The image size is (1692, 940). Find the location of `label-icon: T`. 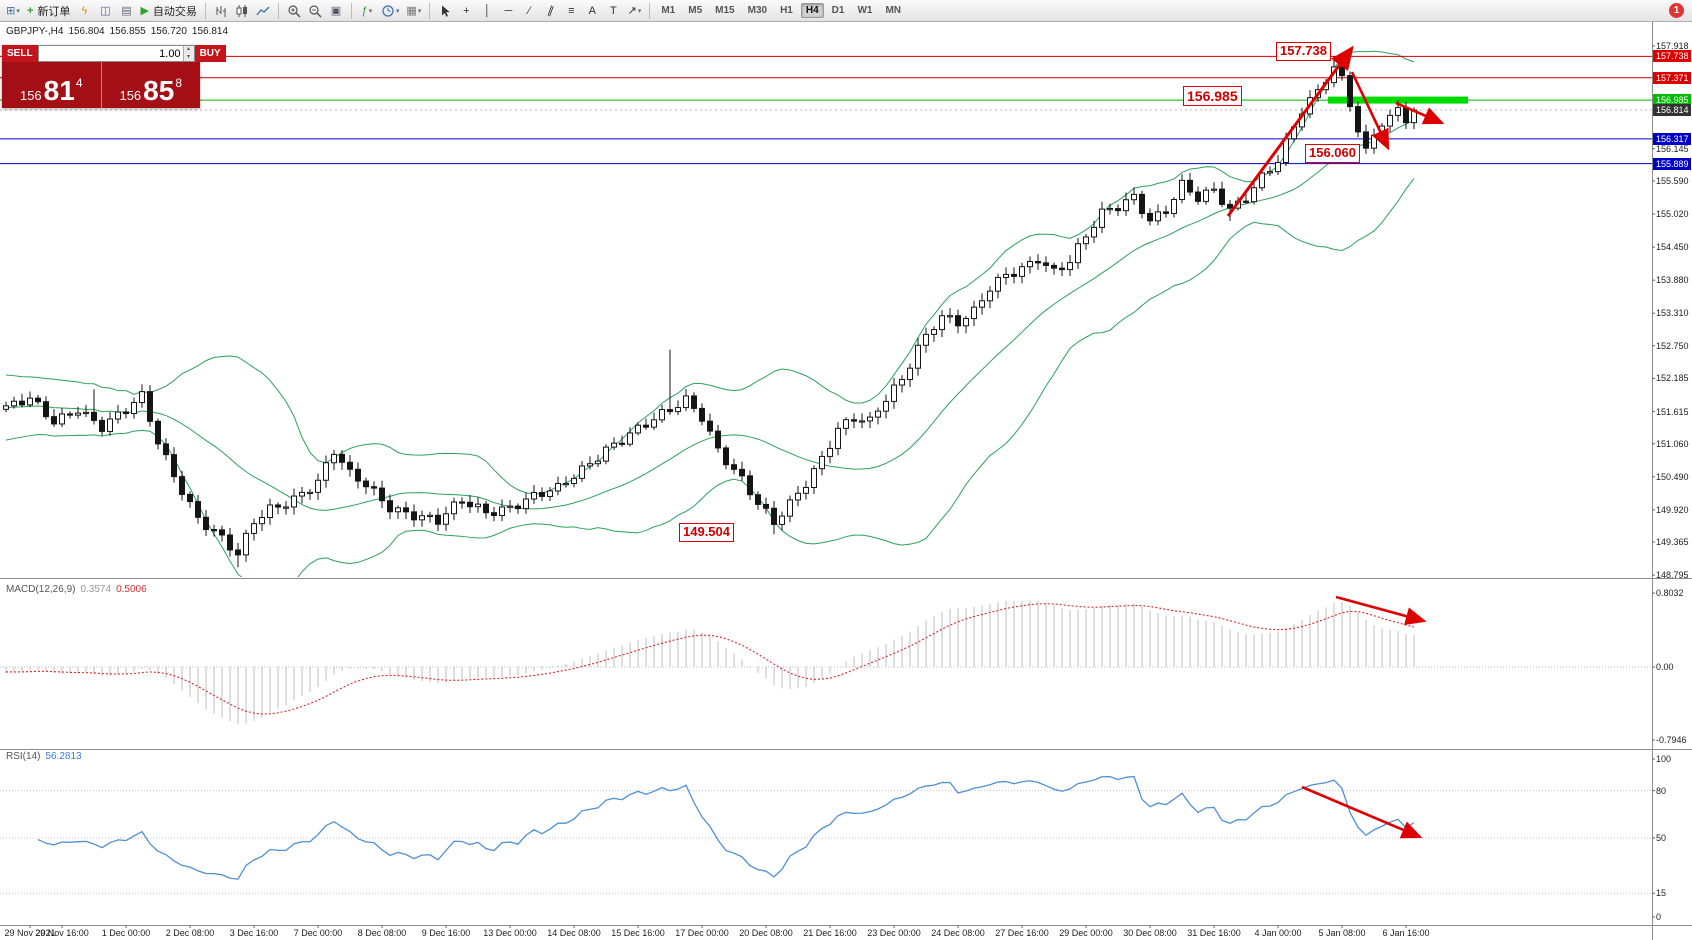

label-icon: T is located at coordinates (613, 10).